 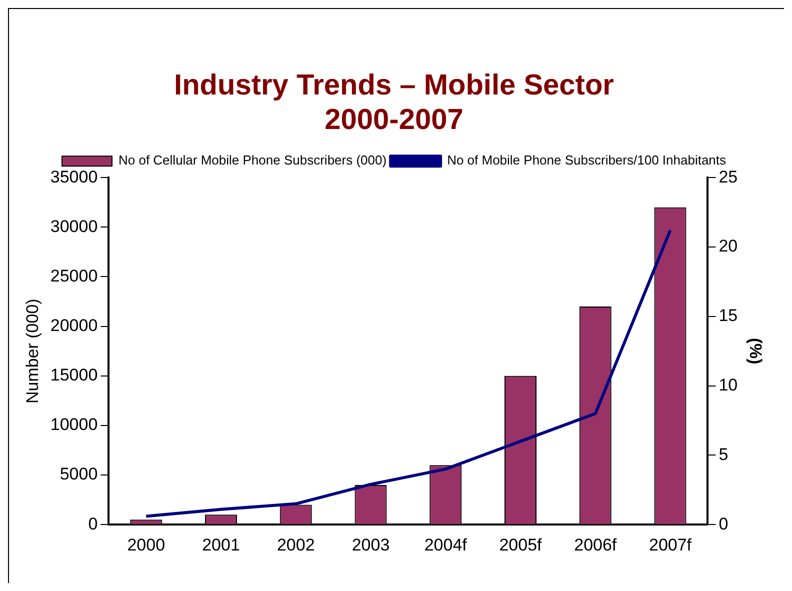 I want to click on y2-tick-label: 25, so click(x=728, y=176).